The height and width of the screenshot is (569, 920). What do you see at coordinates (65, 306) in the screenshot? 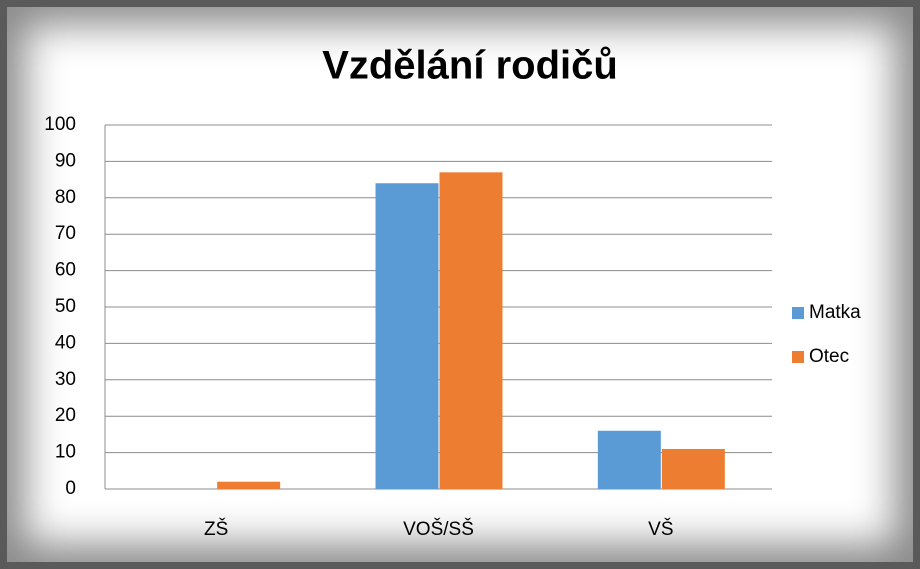
I see `y-tick-label: 50` at bounding box center [65, 306].